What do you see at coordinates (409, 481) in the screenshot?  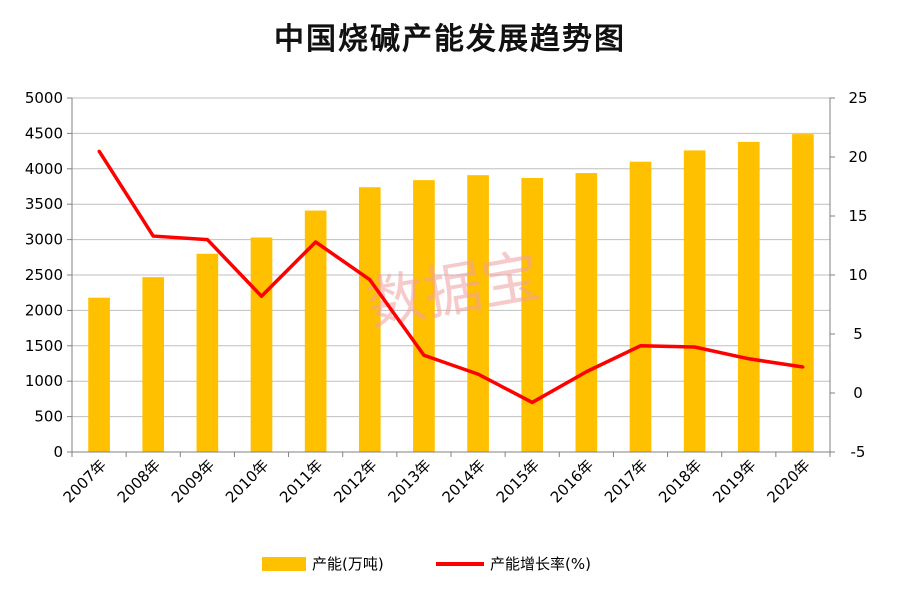 I see `x-tick-label: 2013年` at bounding box center [409, 481].